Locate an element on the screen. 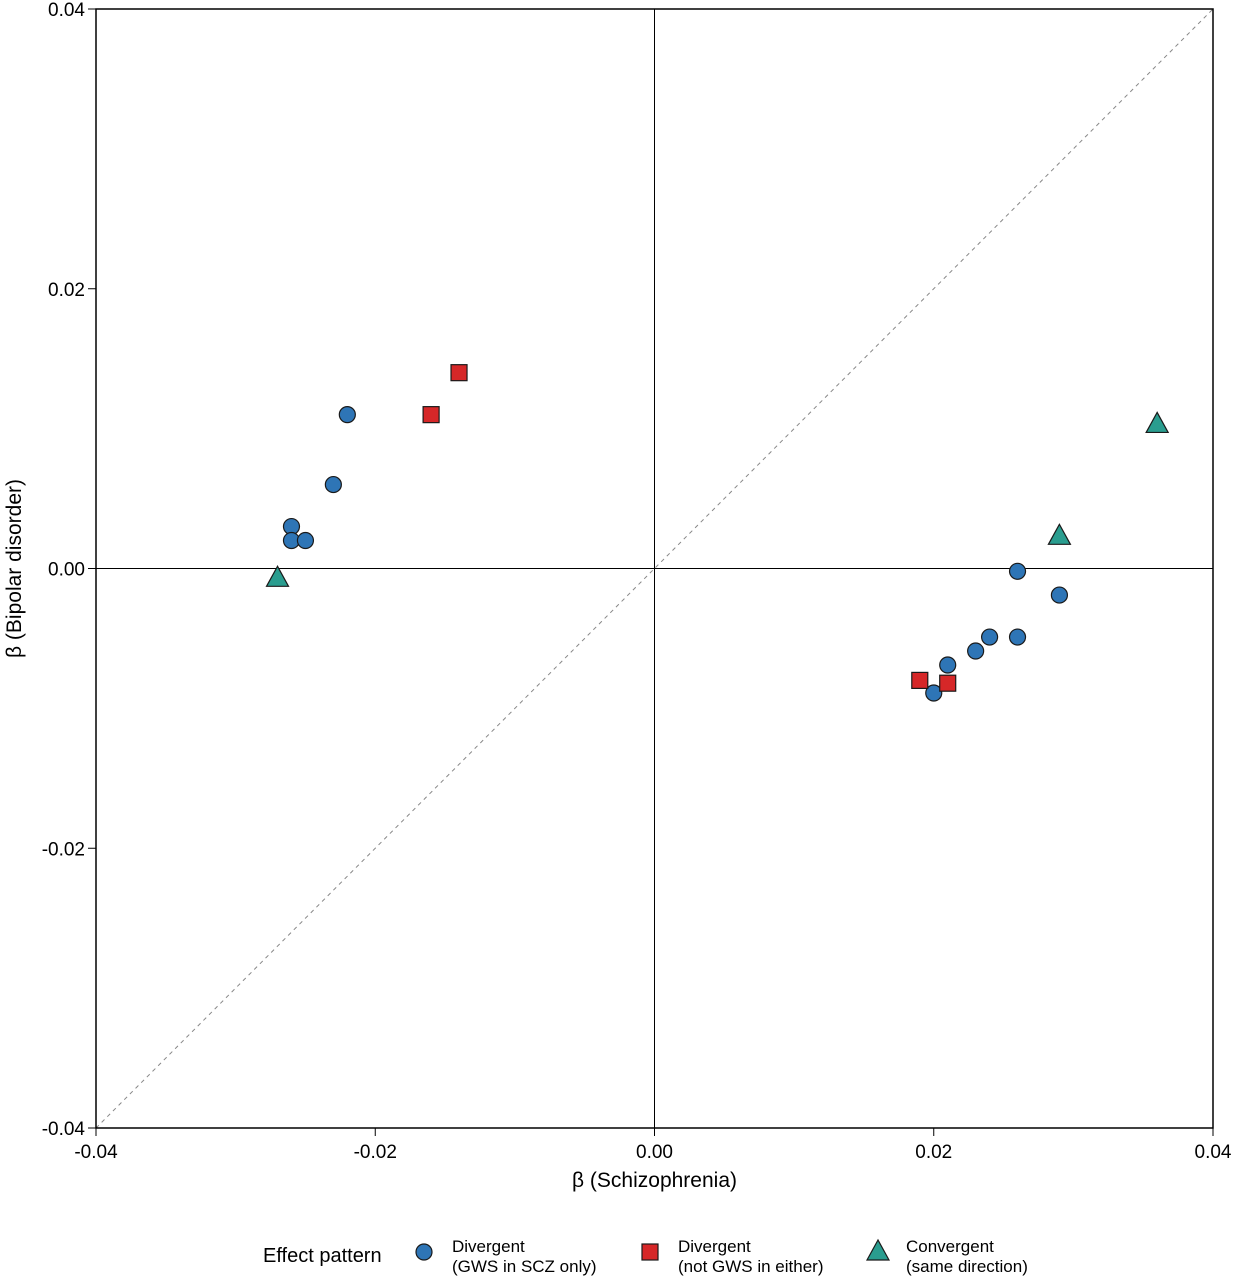 This screenshot has height=1280, width=1237. x-tick-label: 0.04 is located at coordinates (1213, 1152).